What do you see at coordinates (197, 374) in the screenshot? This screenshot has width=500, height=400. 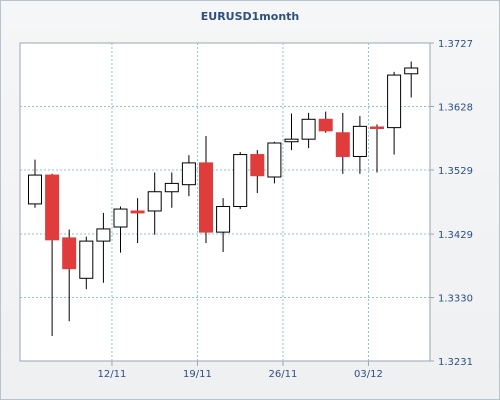 I see `x-tick-label: 19/11` at bounding box center [197, 374].